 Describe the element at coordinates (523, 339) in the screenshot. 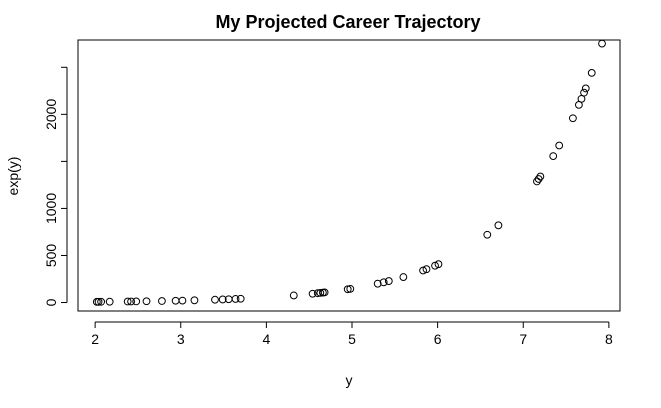

I see `x-tick-label: 7` at that location.